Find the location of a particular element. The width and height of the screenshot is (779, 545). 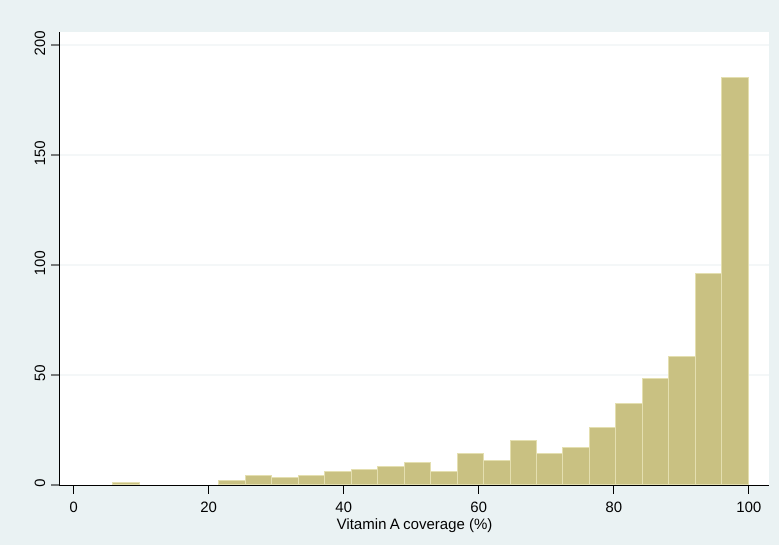

x-tick-label: 80 is located at coordinates (613, 507).